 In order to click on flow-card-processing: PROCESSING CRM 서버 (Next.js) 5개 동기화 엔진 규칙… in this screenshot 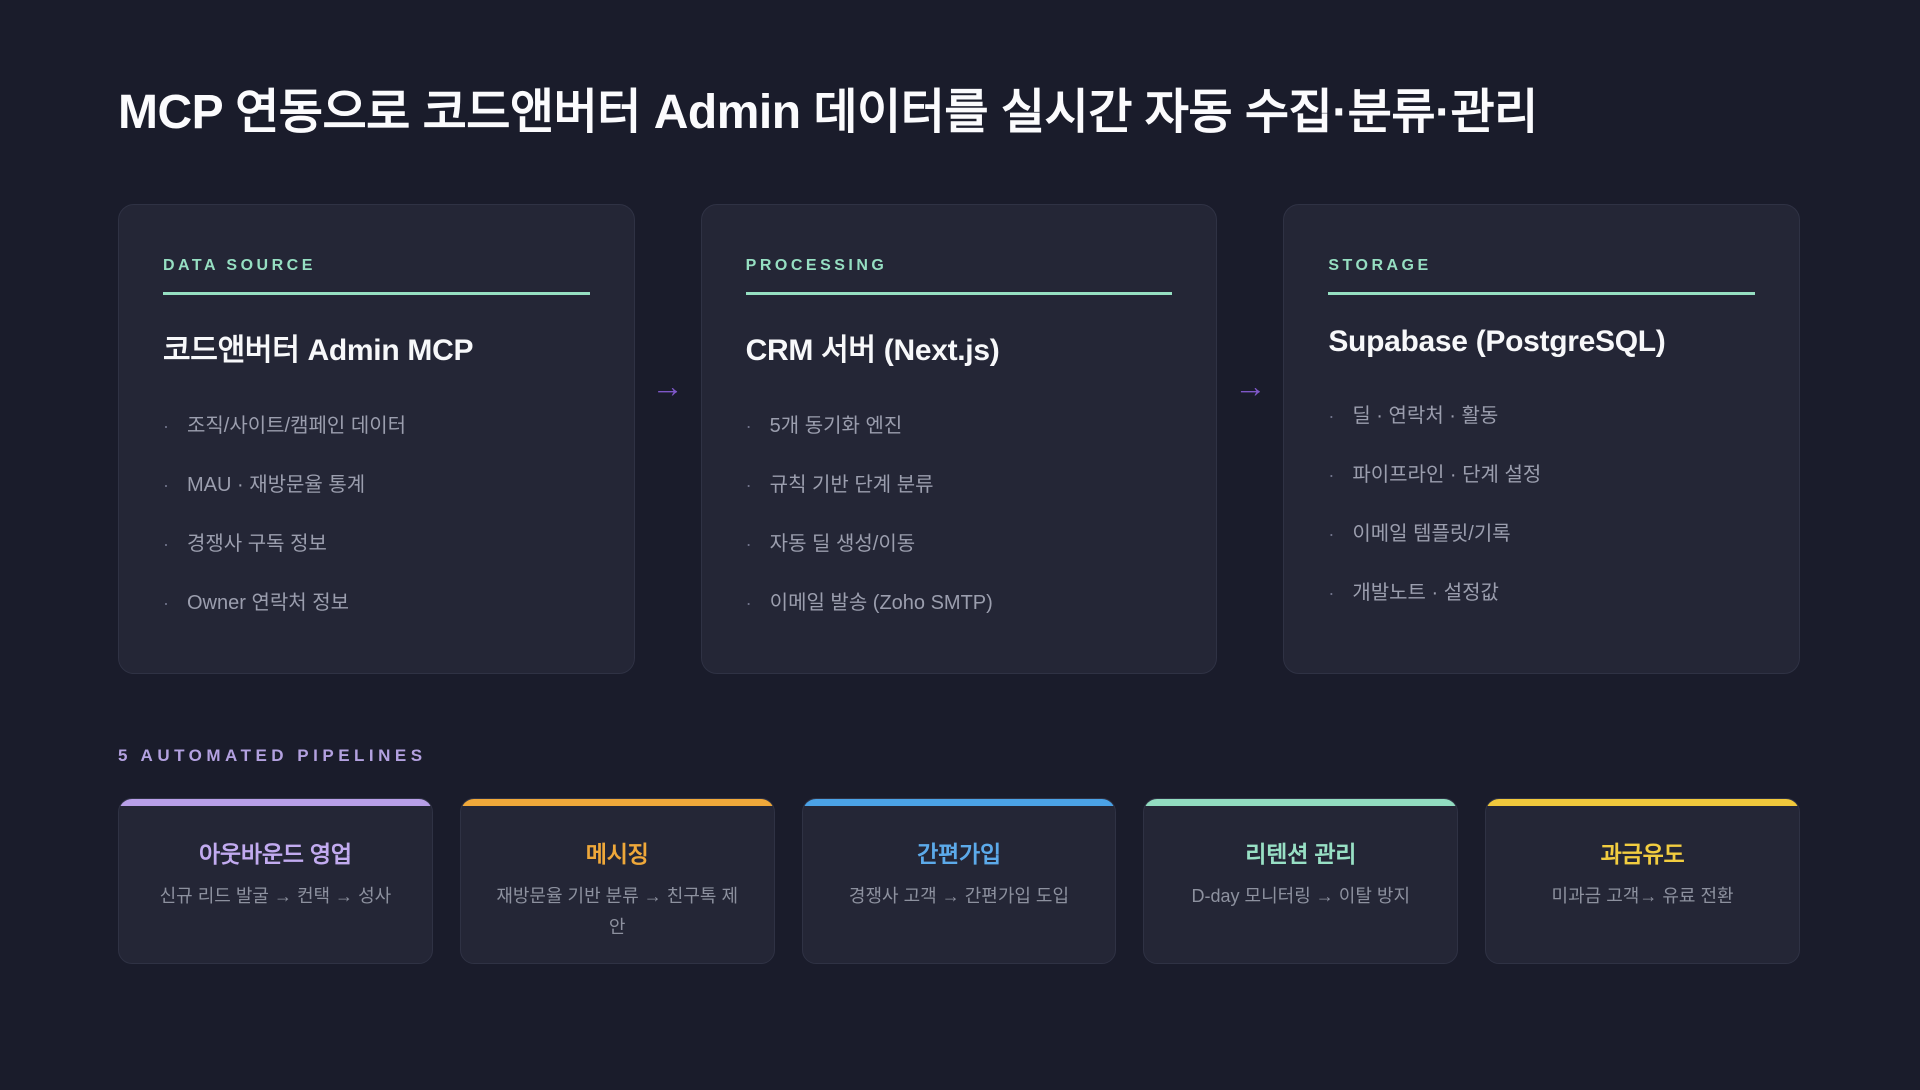, I will do `click(959, 438)`.